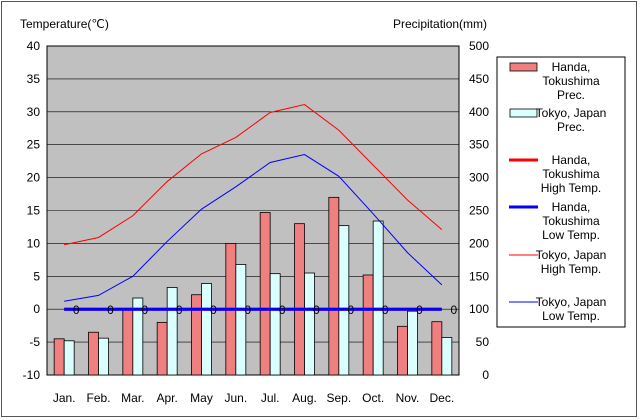  Describe the element at coordinates (479, 145) in the screenshot. I see `y-right-tick-label: 350` at that location.